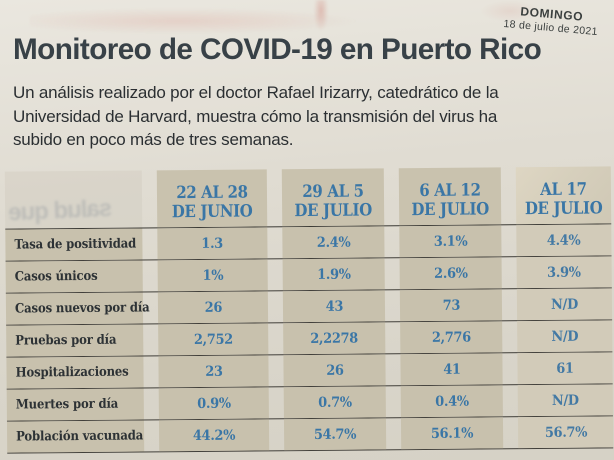  I want to click on value-cell: 4.4%, so click(564, 240).